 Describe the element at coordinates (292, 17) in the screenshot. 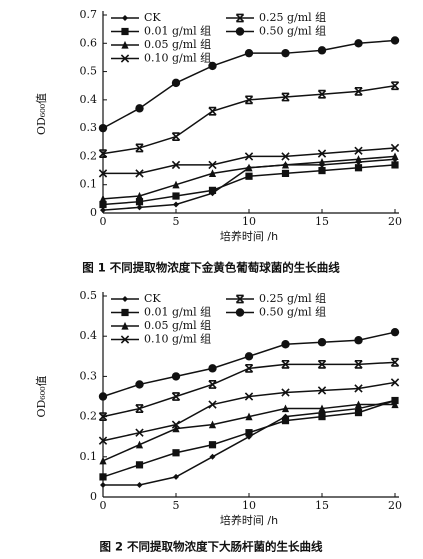

I see `legend-label: 0.25 g/ml 组` at that location.